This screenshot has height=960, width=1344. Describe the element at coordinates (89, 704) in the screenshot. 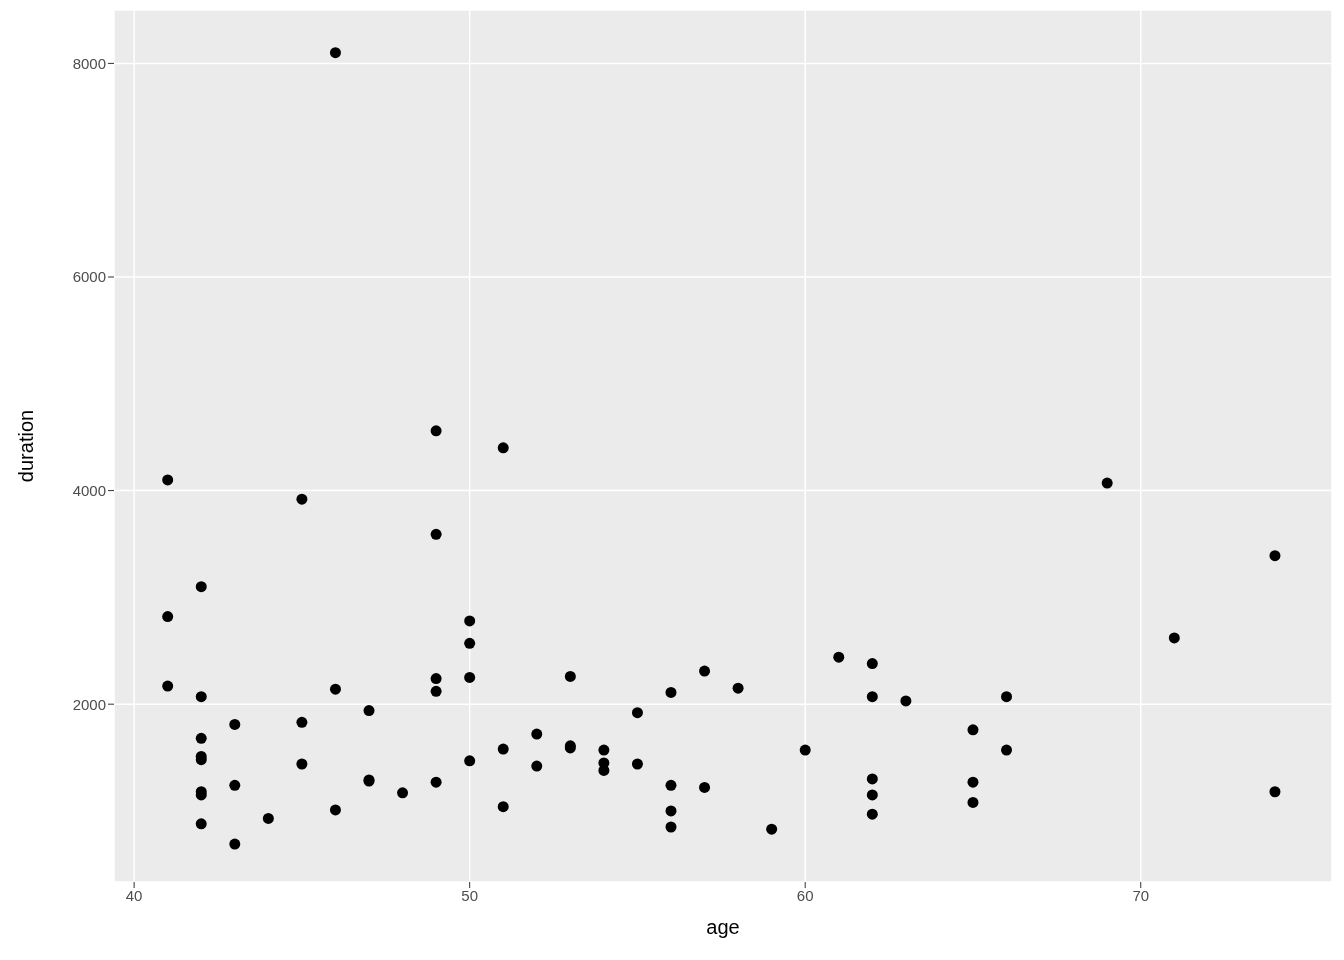

I see `y-tick-label: 2000` at that location.